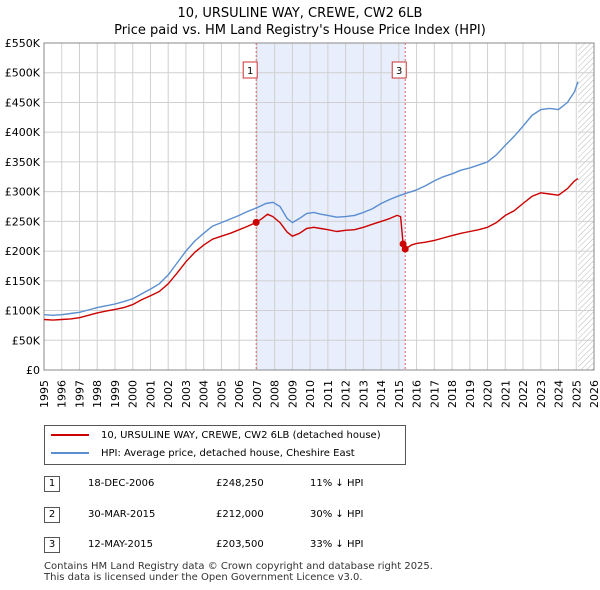 The width and height of the screenshot is (600, 590). I want to click on transaction-date: 12-MAY-2015, so click(121, 544).